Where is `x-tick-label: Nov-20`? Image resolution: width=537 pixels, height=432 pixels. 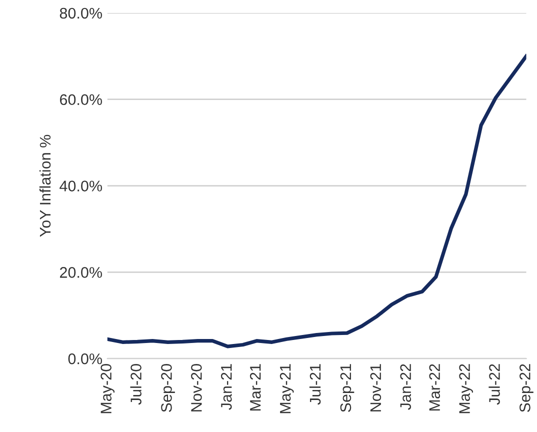
x-tick-label: Nov-20 is located at coordinates (196, 388).